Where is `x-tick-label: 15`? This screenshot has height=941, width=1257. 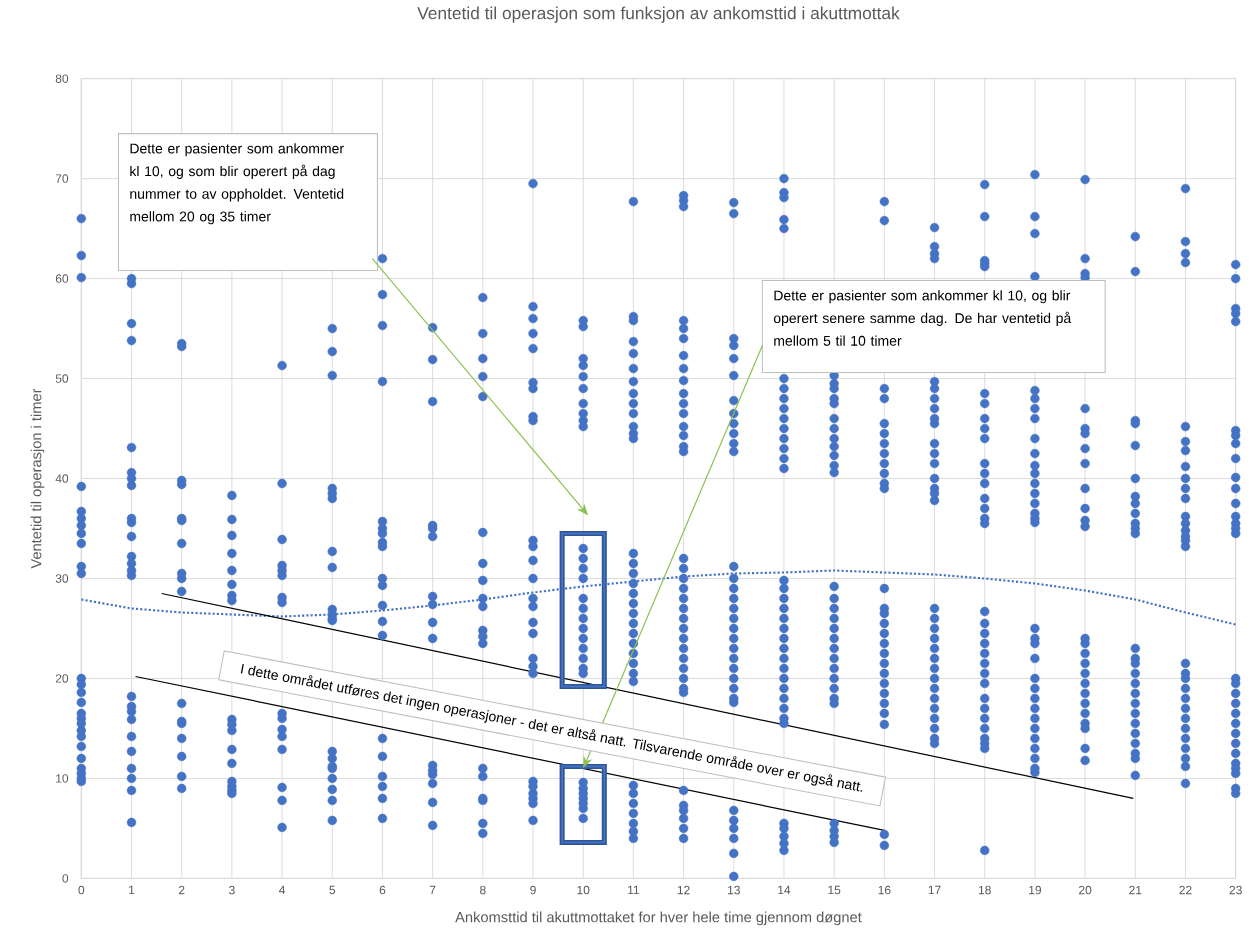
x-tick-label: 15 is located at coordinates (834, 890).